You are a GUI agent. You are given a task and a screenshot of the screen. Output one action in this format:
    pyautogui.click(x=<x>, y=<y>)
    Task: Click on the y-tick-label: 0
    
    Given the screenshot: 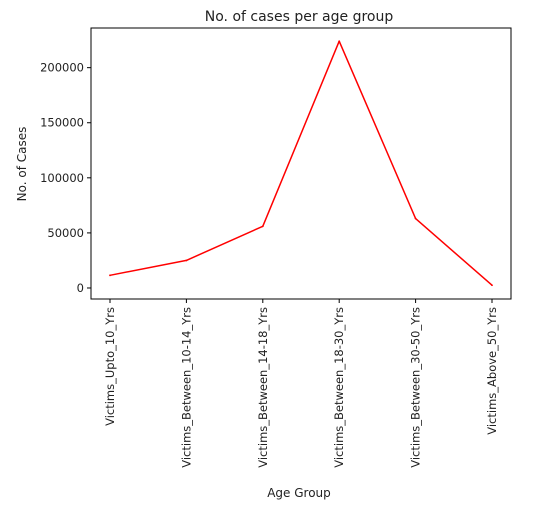 What is the action you would take?
    pyautogui.click(x=80, y=288)
    